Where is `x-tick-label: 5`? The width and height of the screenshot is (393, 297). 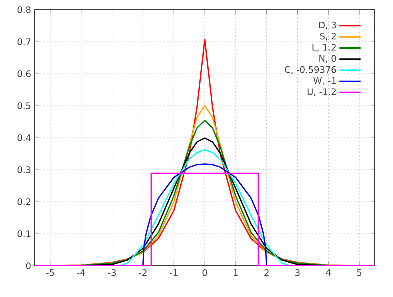 x-tick-label: 5 is located at coordinates (359, 273).